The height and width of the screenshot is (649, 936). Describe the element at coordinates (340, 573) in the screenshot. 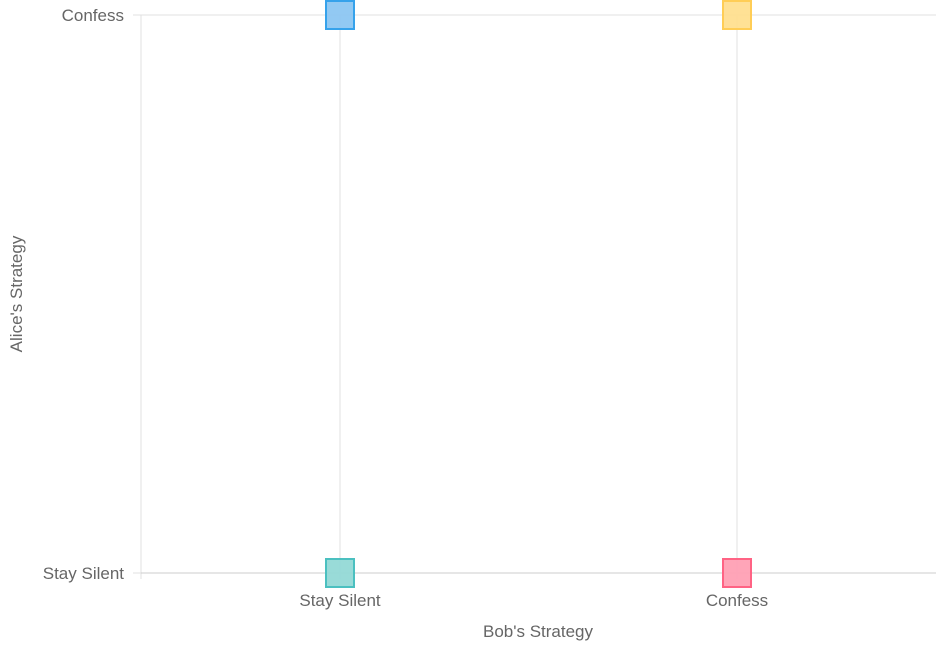

I see `data-point-stay-silent-stay-silent` at that location.